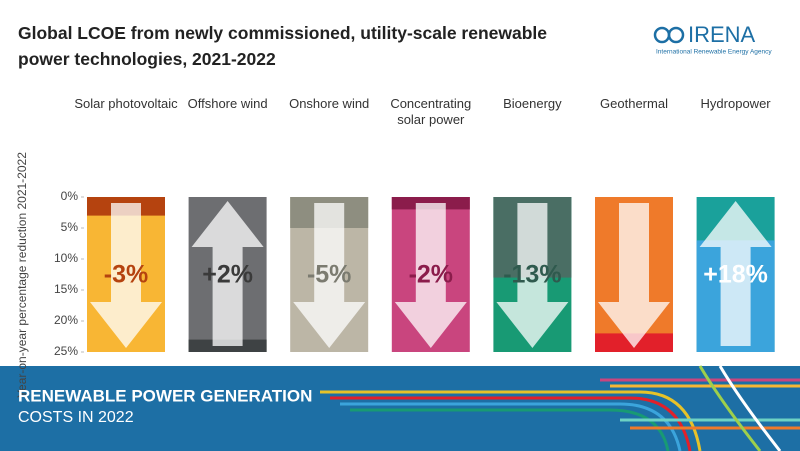 This screenshot has width=800, height=451. What do you see at coordinates (329, 103) in the screenshot?
I see `category-label: Onshore wind` at bounding box center [329, 103].